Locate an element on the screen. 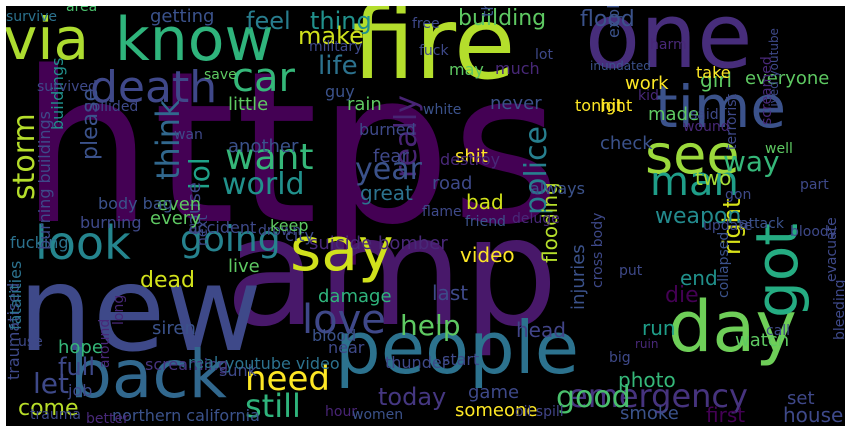  word-women: women is located at coordinates (378, 415).